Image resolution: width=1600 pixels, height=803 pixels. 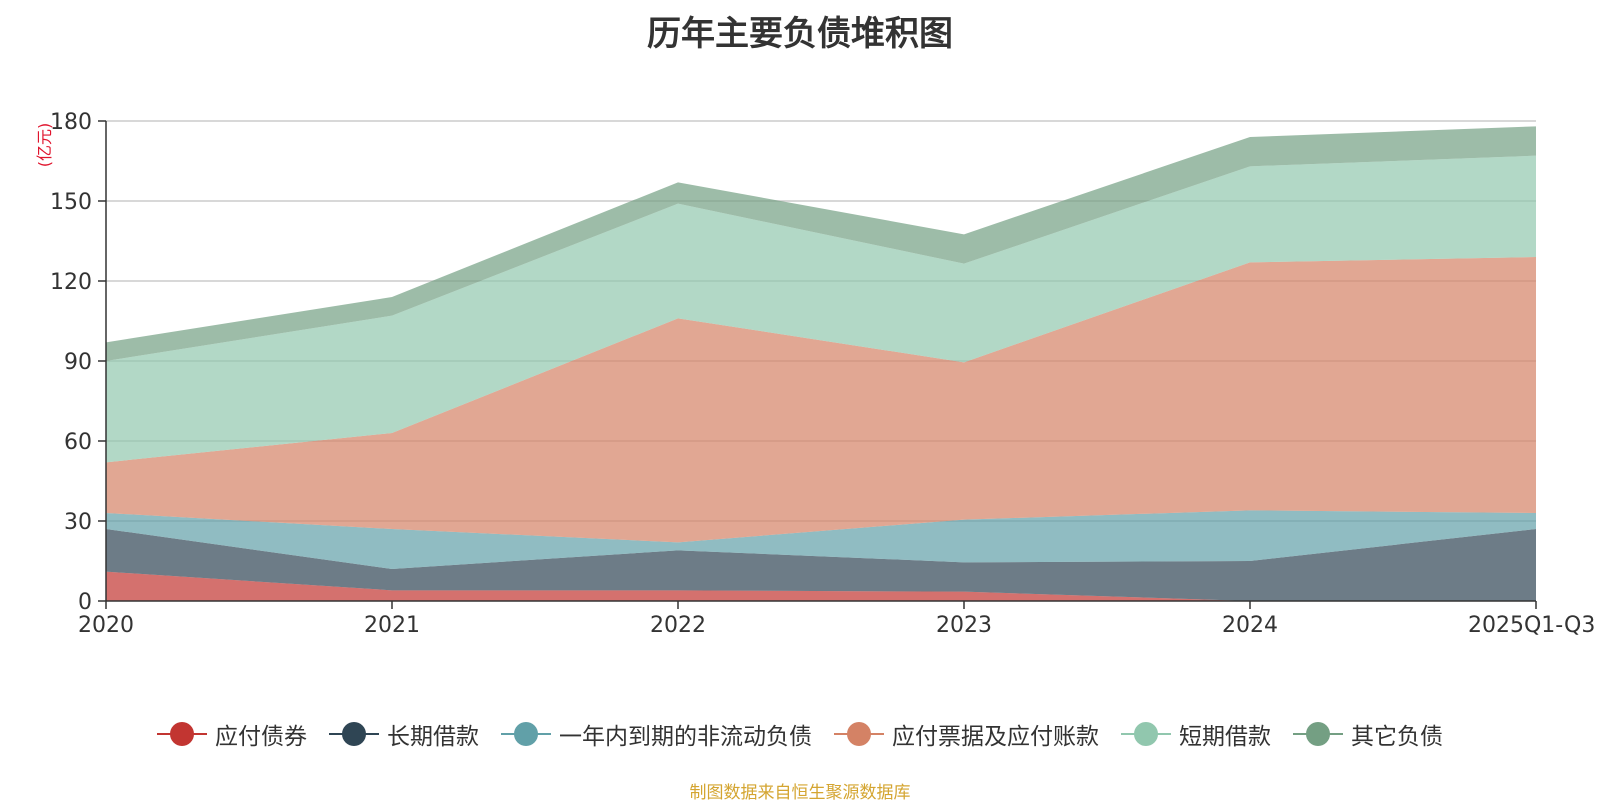 I want to click on legend-label: 应付票据及应付账款, so click(x=995, y=737).